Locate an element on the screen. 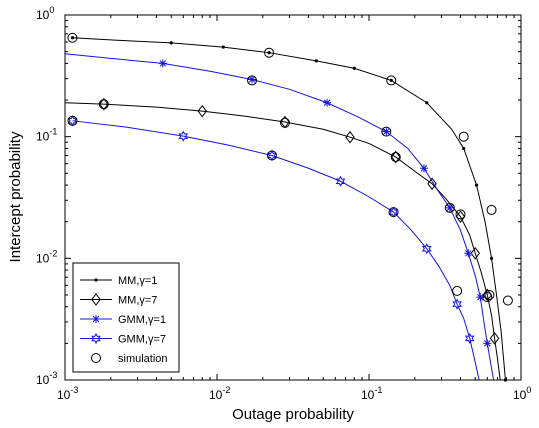 This screenshot has height=428, width=539. legend-label: GMM,γ=7 is located at coordinates (142, 340).